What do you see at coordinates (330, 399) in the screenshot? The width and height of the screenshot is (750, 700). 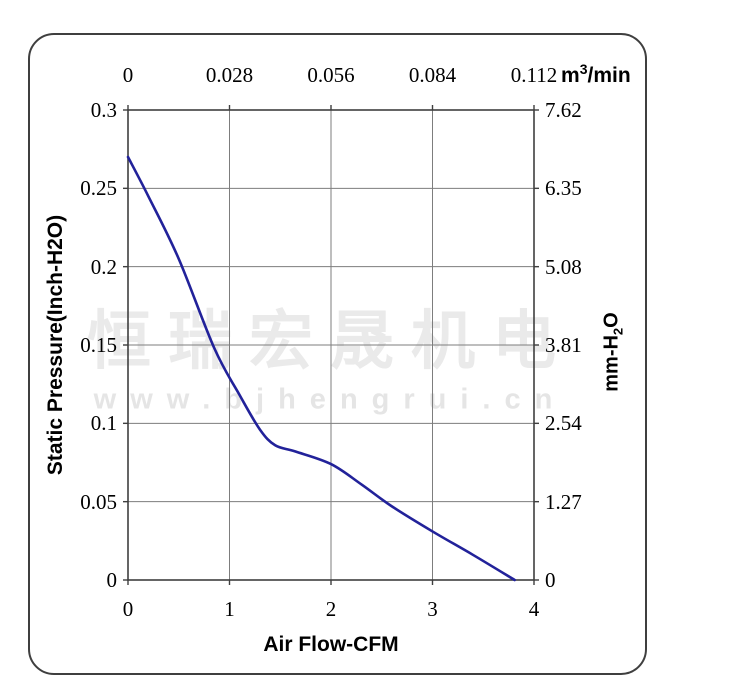 I see `watermark-url-text: www.bjhengrui.cn` at bounding box center [330, 399].